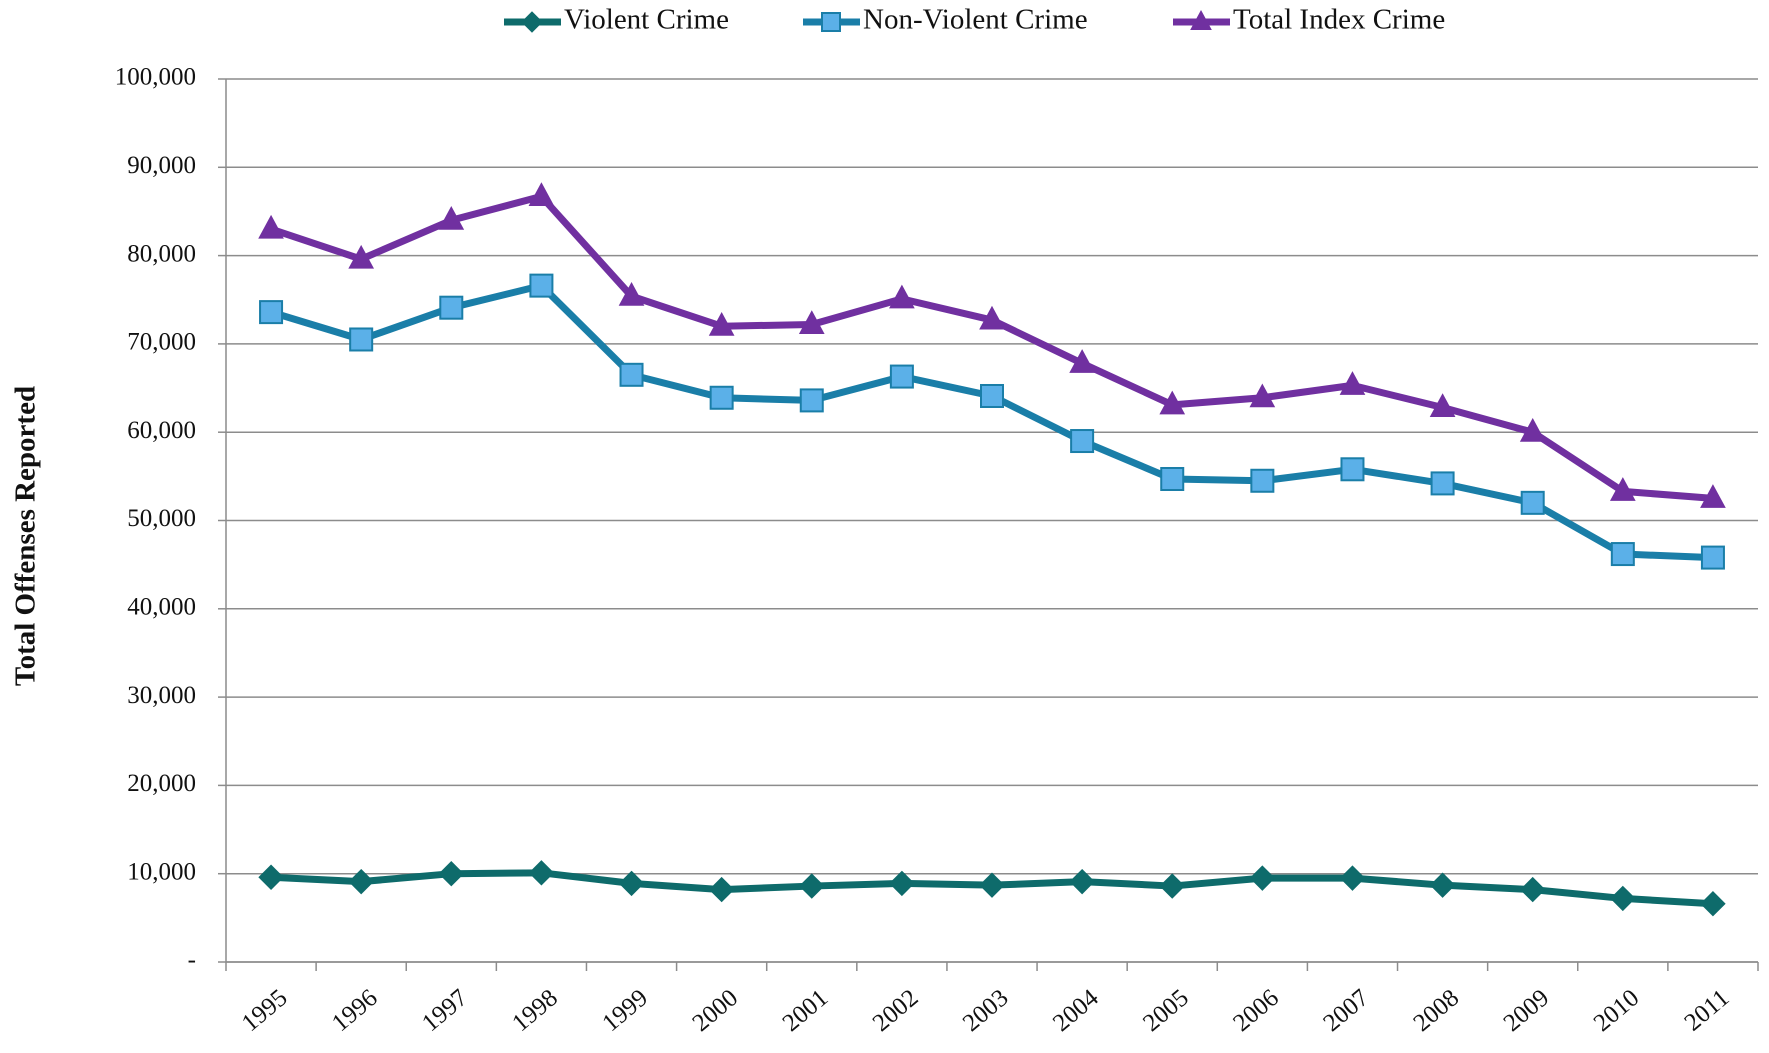 The image size is (1769, 1053). I want to click on y-tick-label: 40,000, so click(161, 607).